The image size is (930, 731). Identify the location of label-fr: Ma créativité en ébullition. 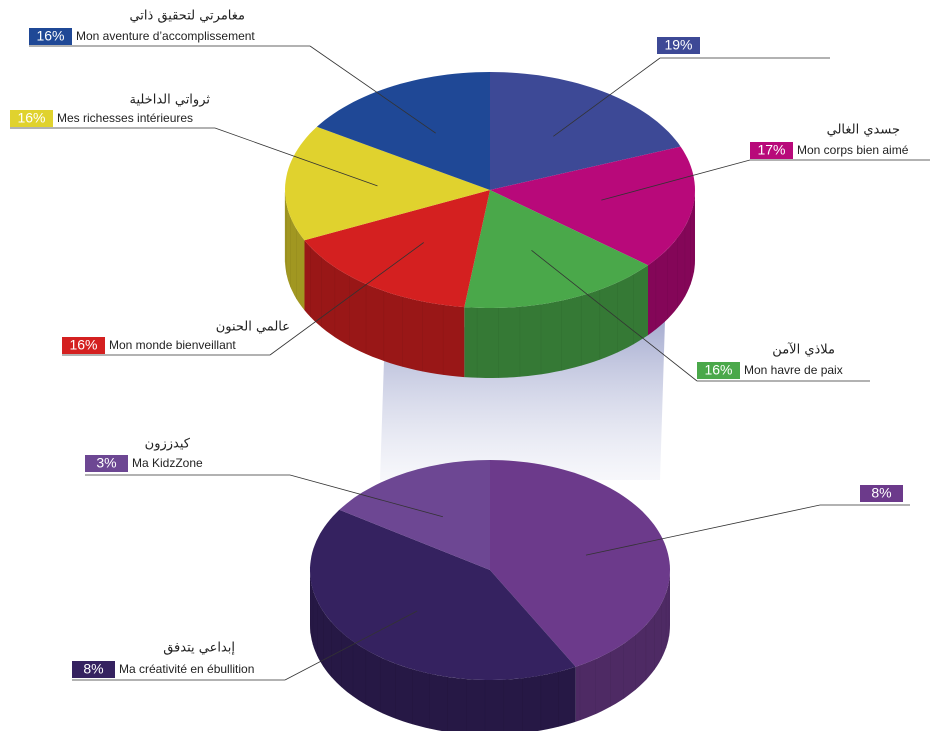
(186, 669).